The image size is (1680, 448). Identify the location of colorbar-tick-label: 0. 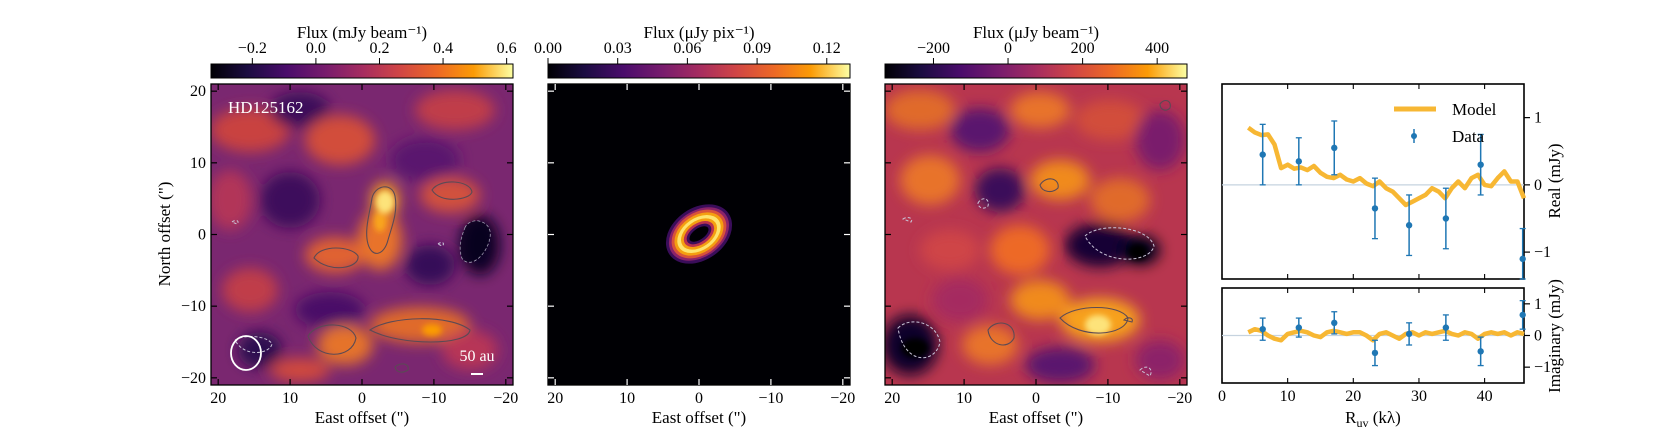
(1008, 48).